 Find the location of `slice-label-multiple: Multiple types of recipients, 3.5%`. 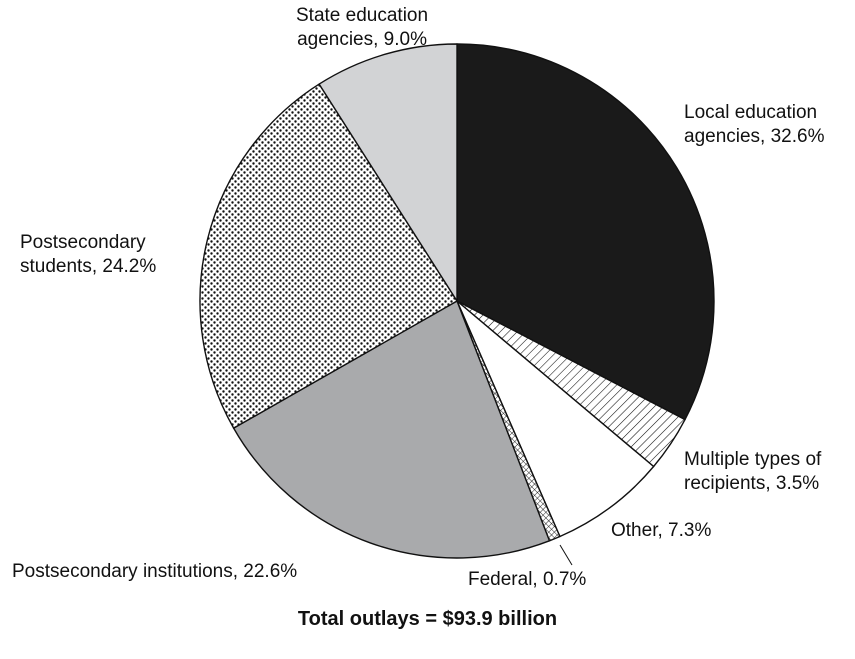

slice-label-multiple: Multiple types of recipients, 3.5% is located at coordinates (753, 471).